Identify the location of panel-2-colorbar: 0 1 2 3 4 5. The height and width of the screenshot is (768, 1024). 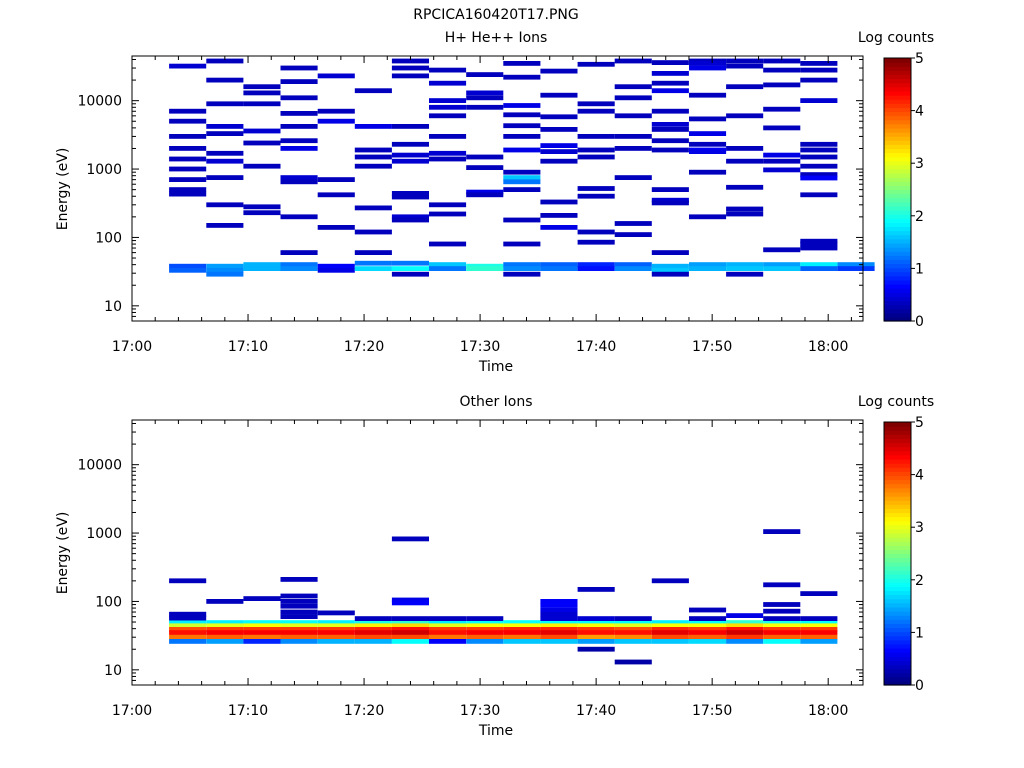
(903, 554).